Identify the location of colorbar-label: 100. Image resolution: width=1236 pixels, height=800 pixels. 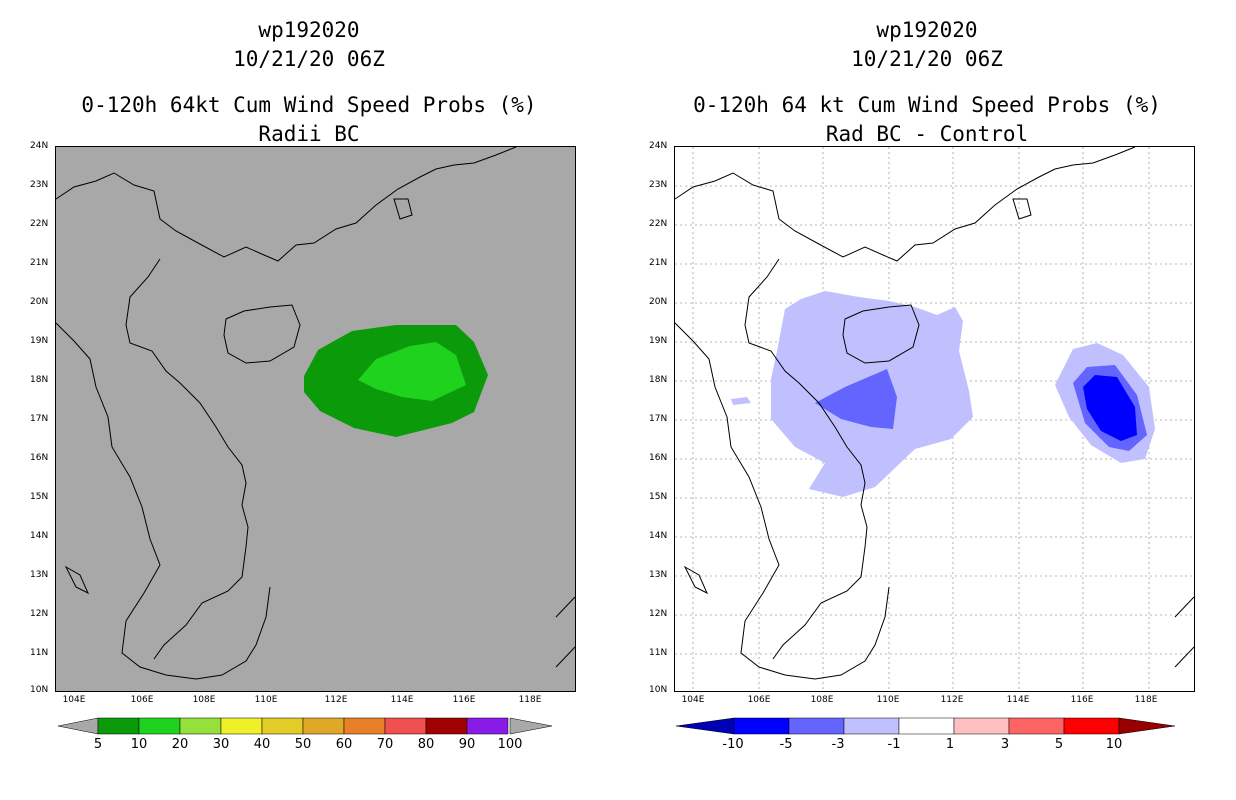
(510, 744).